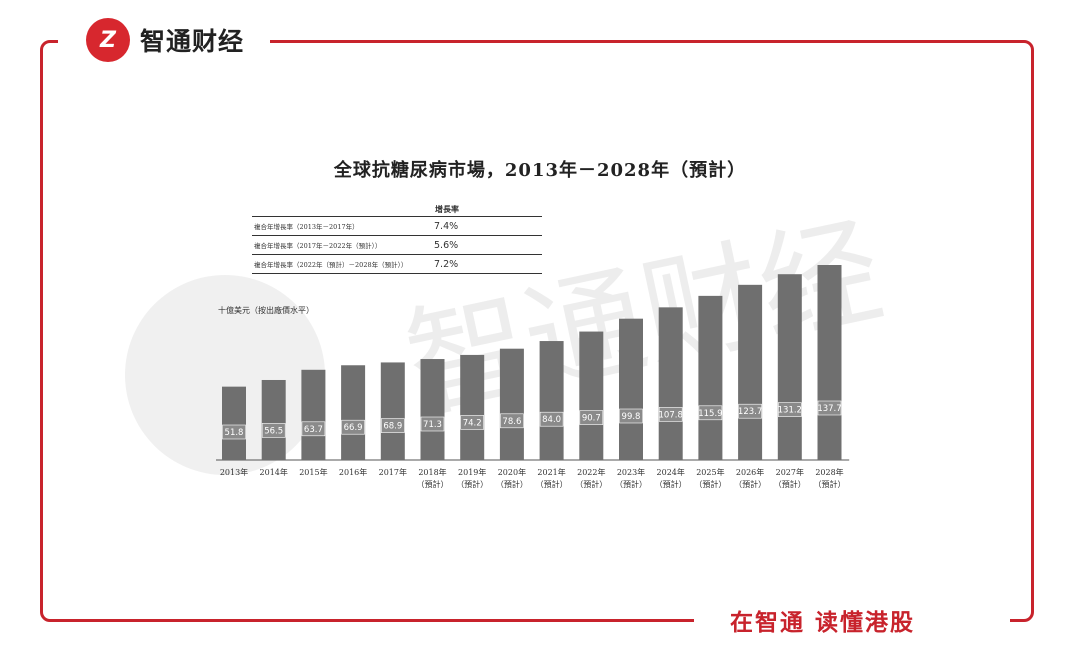 The width and height of the screenshot is (1080, 647). I want to click on data-label: 56.5, so click(273, 431).